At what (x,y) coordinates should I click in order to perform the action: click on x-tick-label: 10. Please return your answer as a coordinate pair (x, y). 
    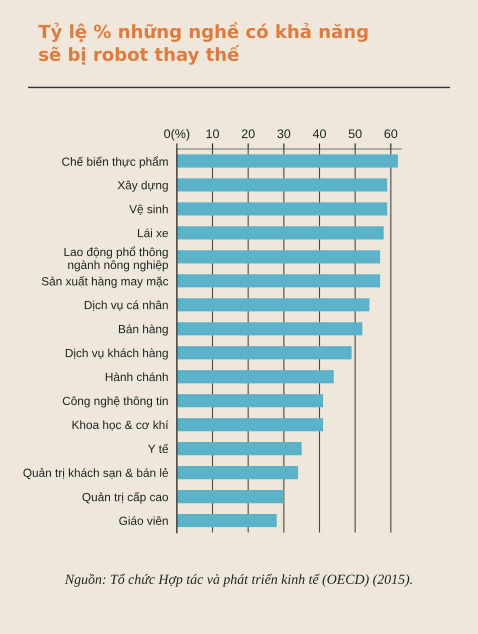
    Looking at the image, I should click on (212, 133).